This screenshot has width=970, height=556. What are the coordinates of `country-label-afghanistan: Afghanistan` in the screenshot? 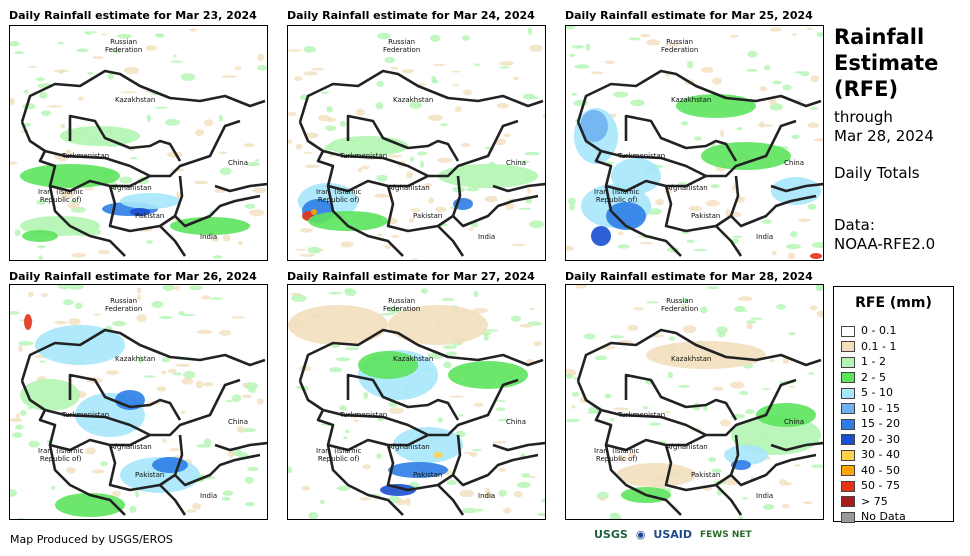 It's located at (131, 188).